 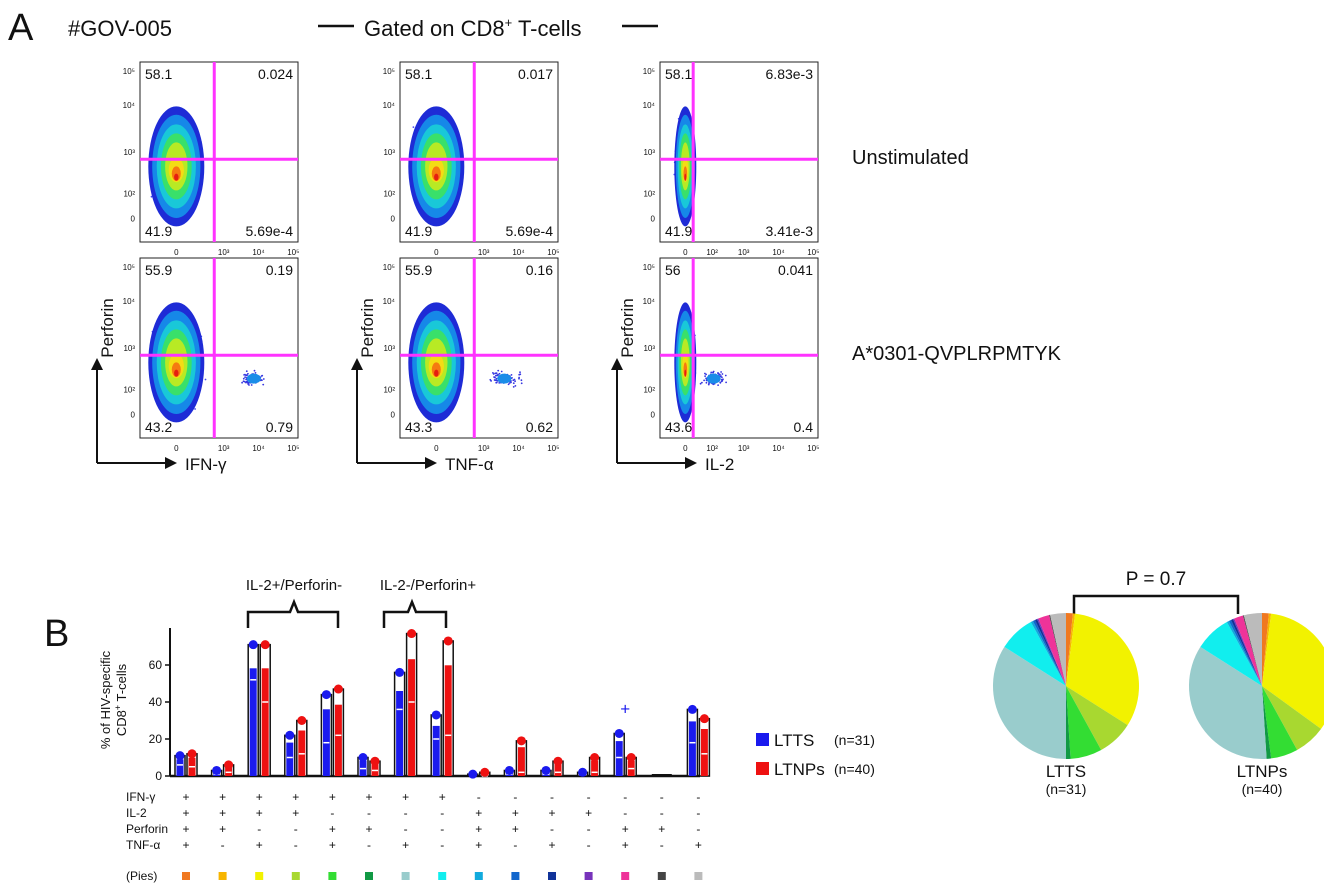 I want to click on quadrant-lr-value: 5.69e-4, so click(x=270, y=231).